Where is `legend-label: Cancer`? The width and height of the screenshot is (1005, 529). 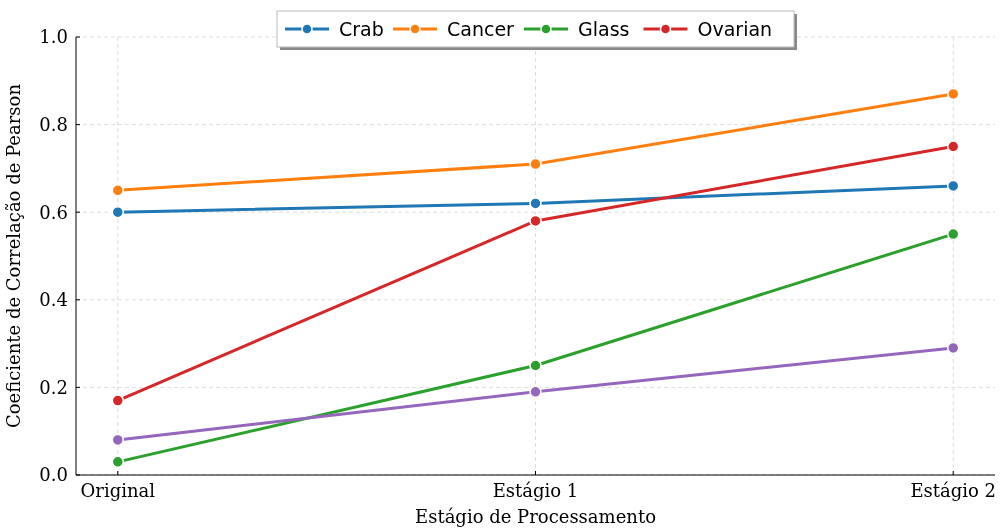 legend-label: Cancer is located at coordinates (481, 28).